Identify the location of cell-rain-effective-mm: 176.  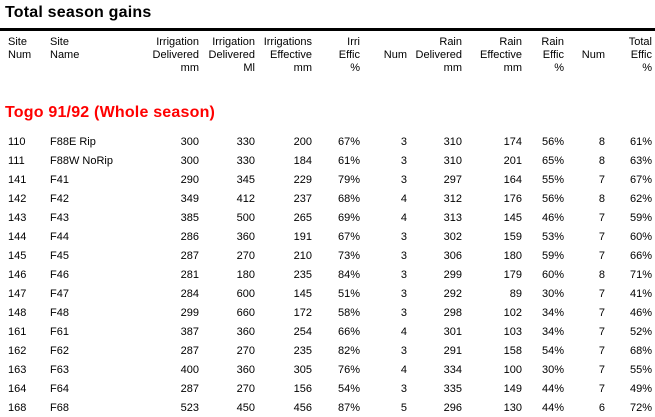
(512, 198).